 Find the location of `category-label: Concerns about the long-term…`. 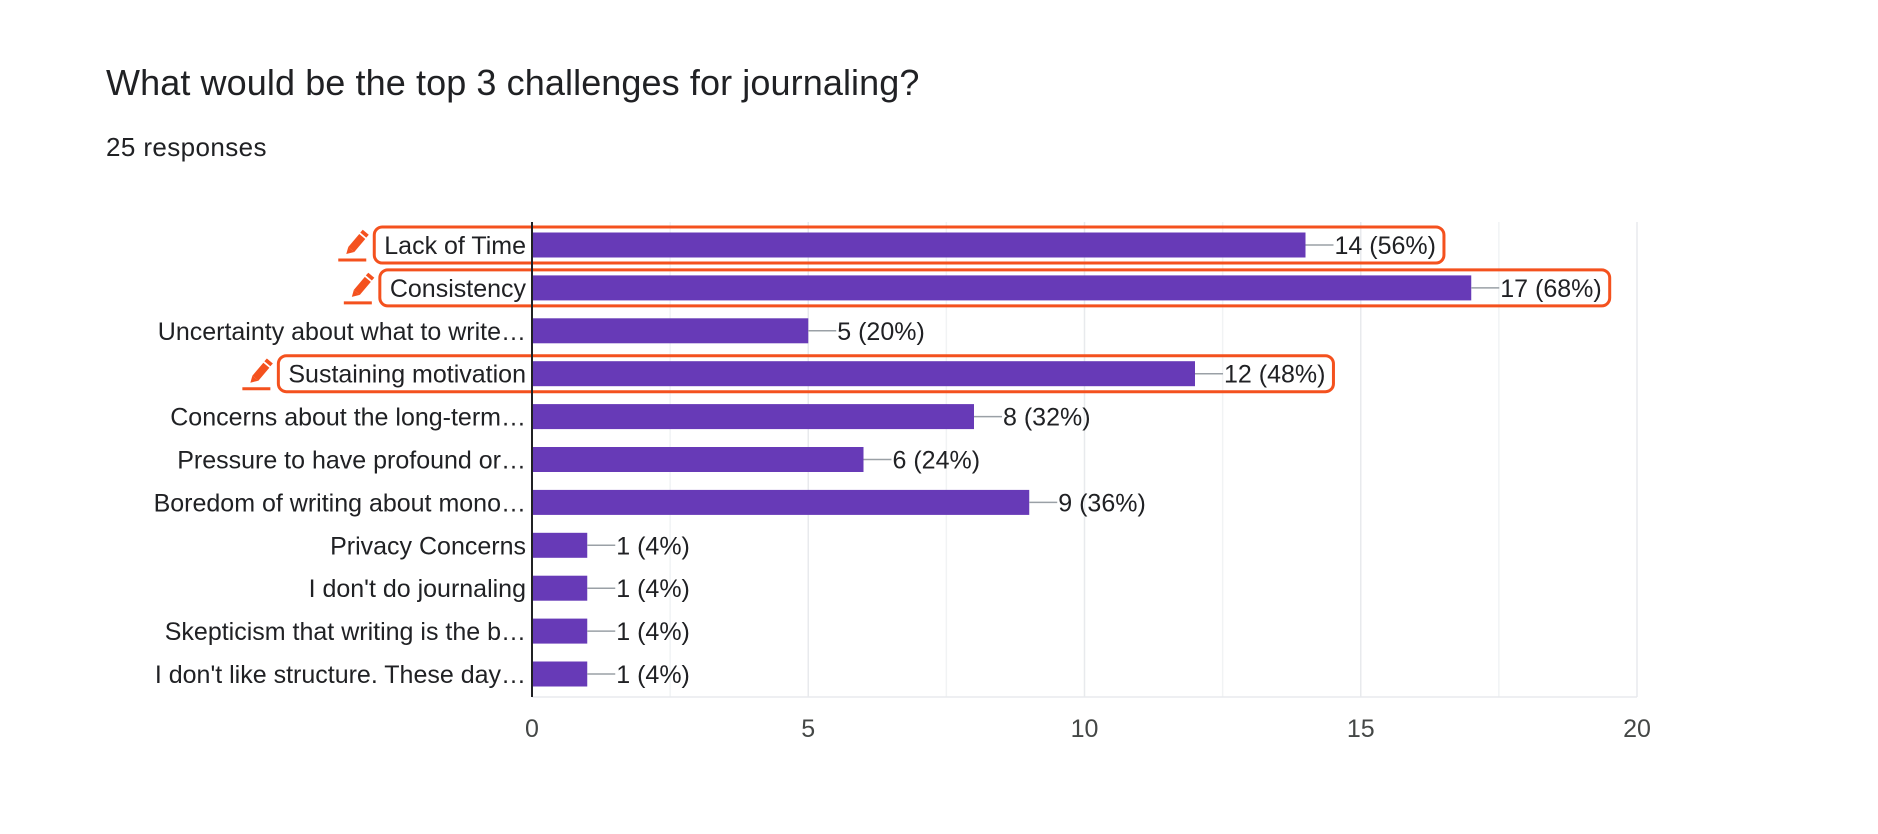

category-label: Concerns about the long-term… is located at coordinates (348, 418).